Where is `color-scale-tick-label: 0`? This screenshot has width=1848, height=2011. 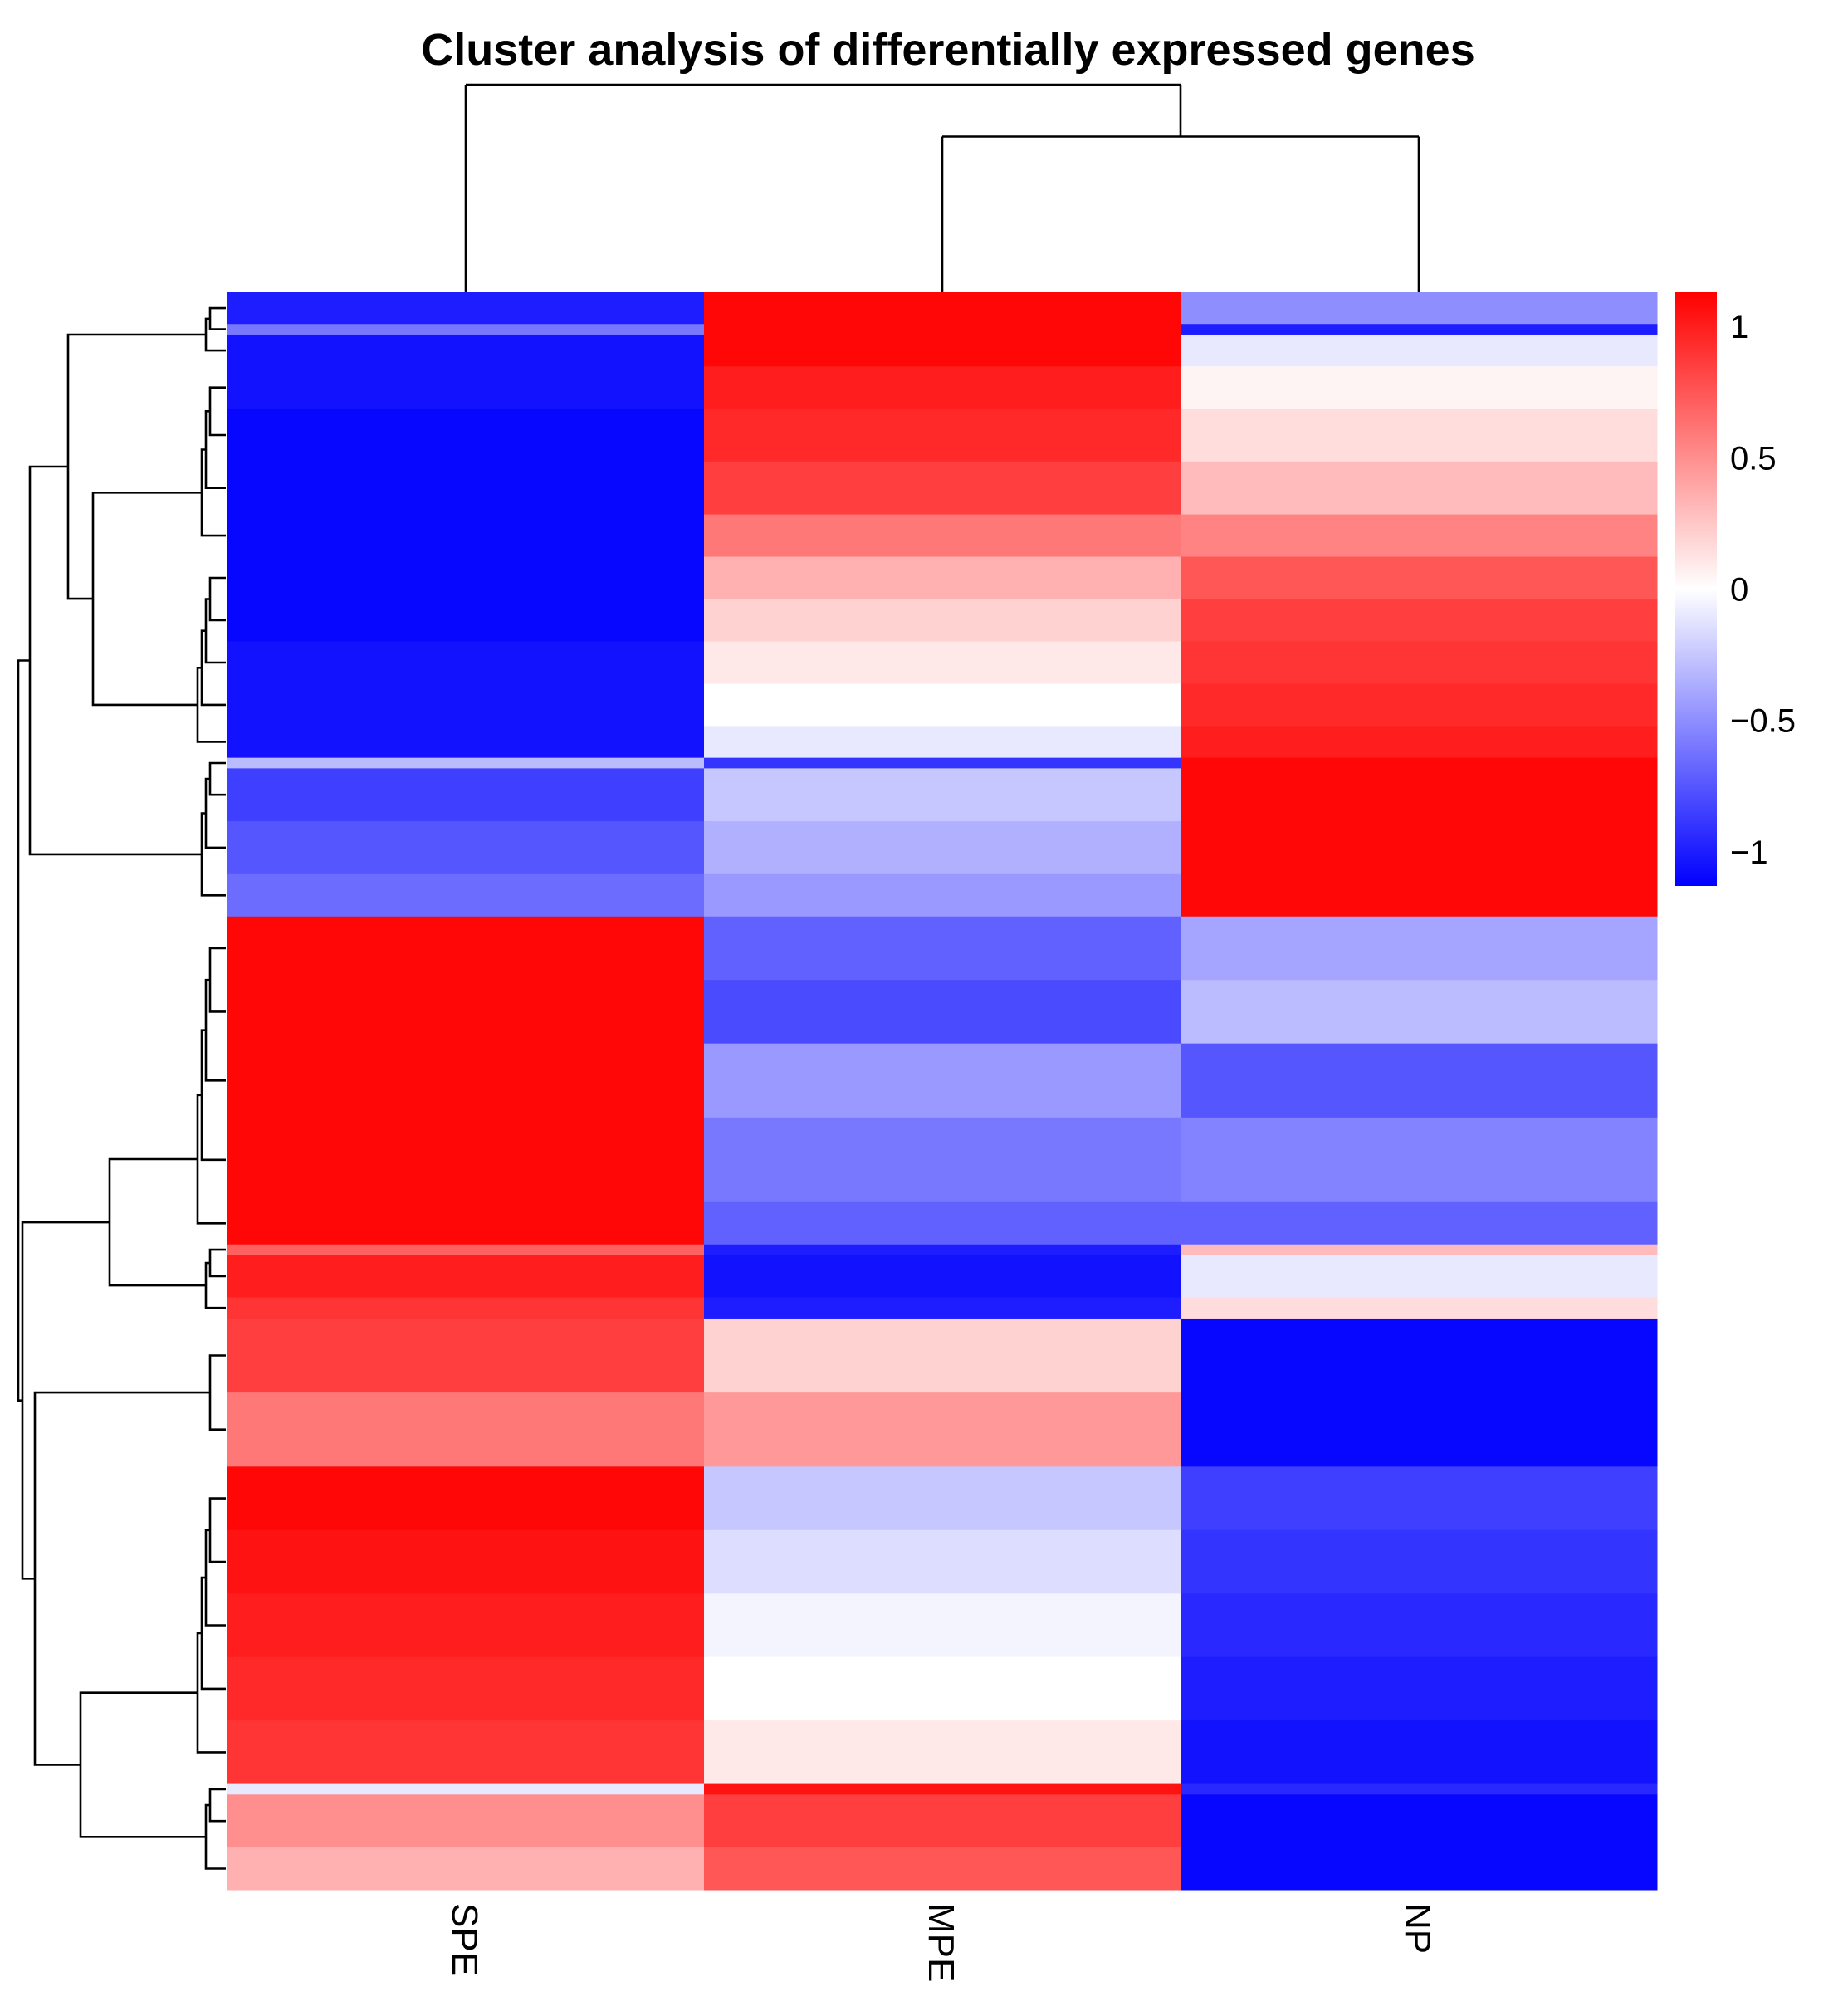 color-scale-tick-label: 0 is located at coordinates (1739, 590).